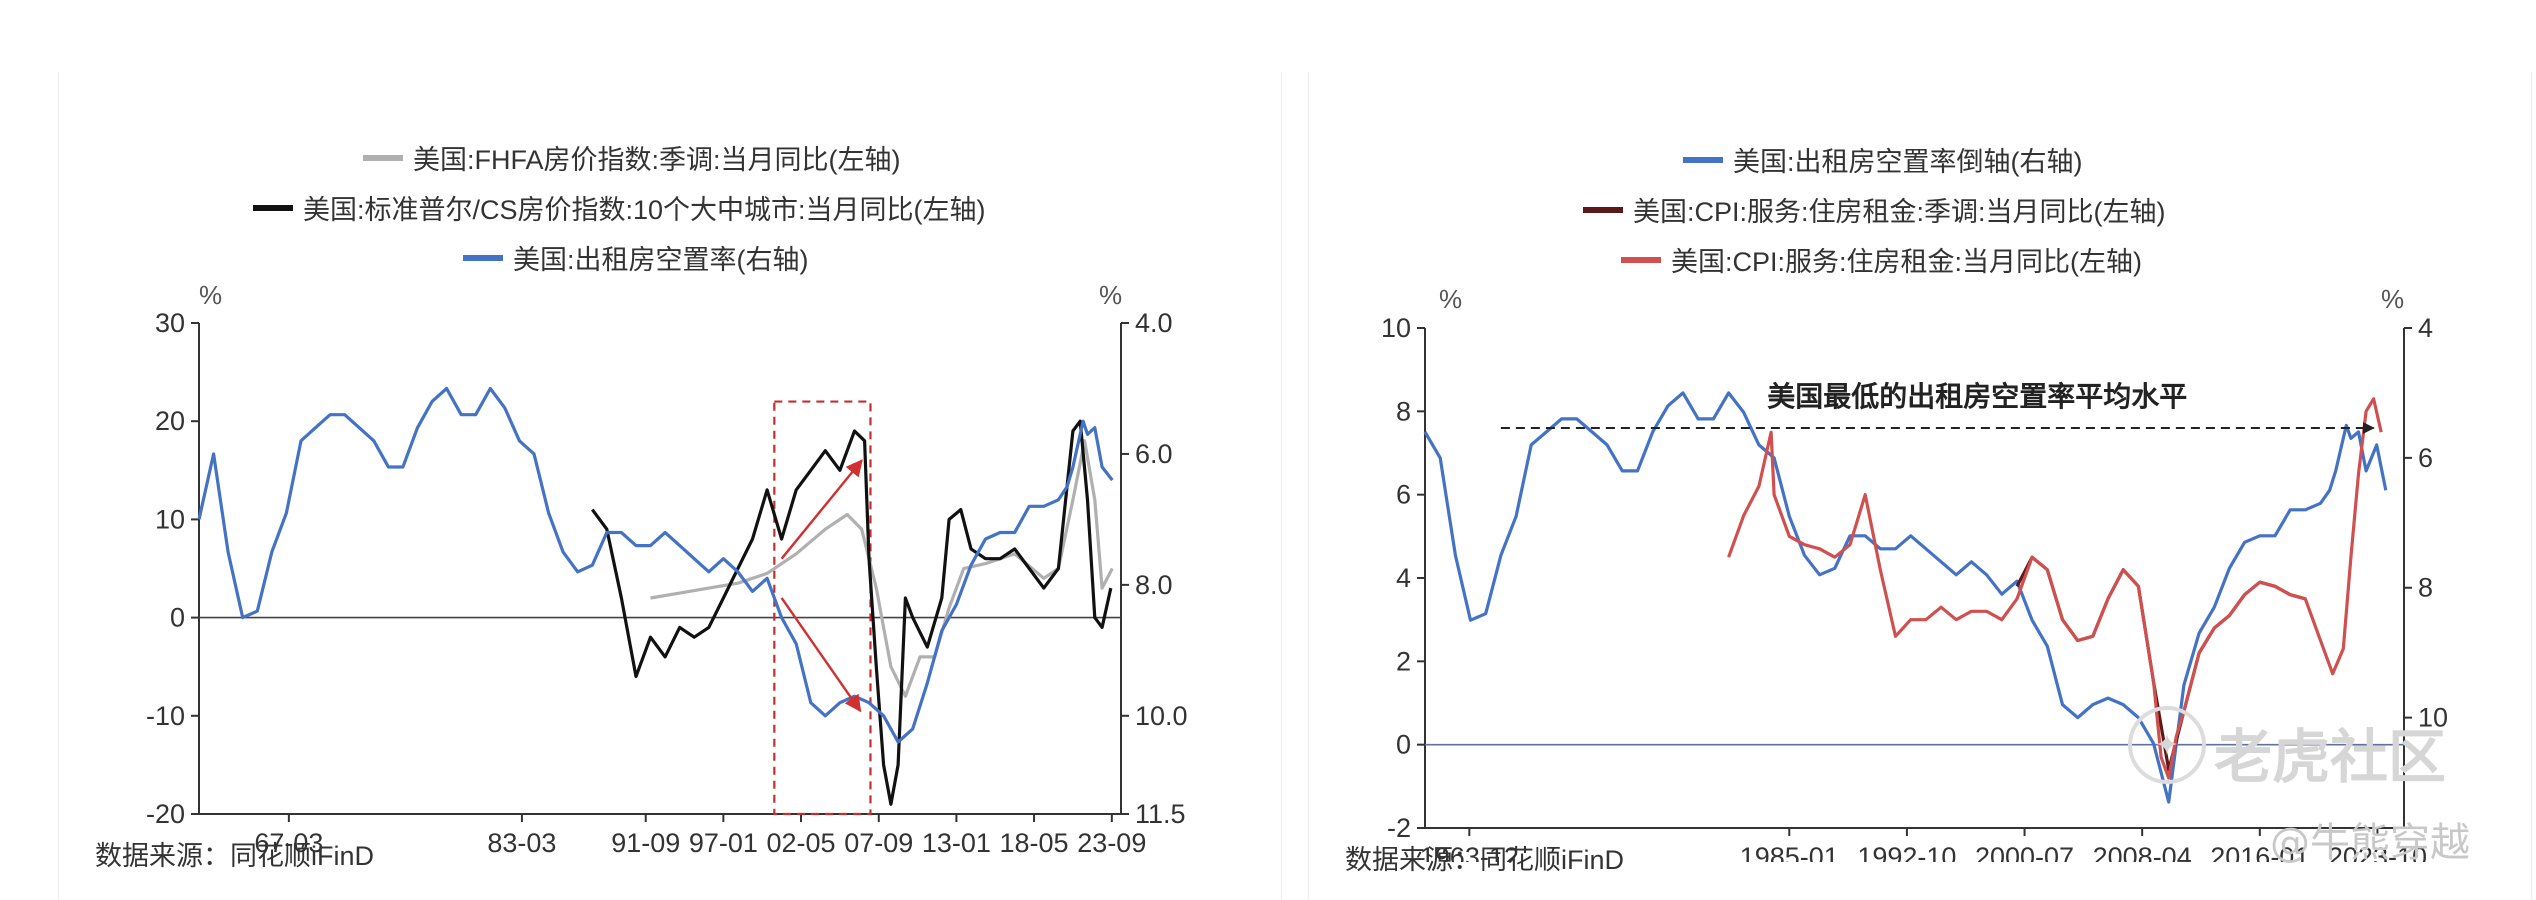 This screenshot has width=2536, height=900. What do you see at coordinates (2433, 718) in the screenshot?
I see `y2-tick-label: 10` at bounding box center [2433, 718].